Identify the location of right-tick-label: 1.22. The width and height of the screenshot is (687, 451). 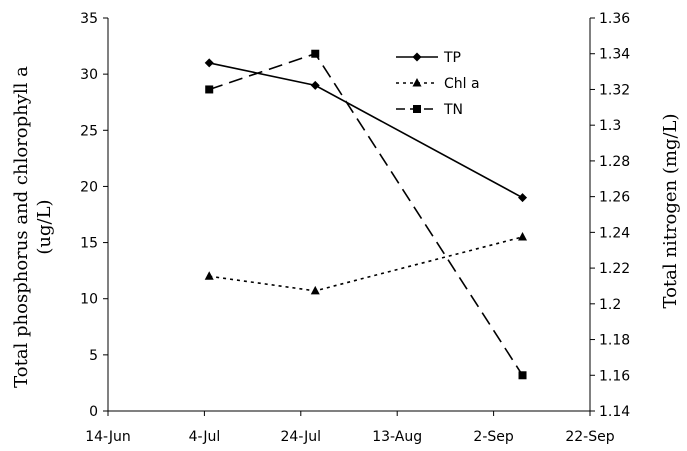
(614, 269).